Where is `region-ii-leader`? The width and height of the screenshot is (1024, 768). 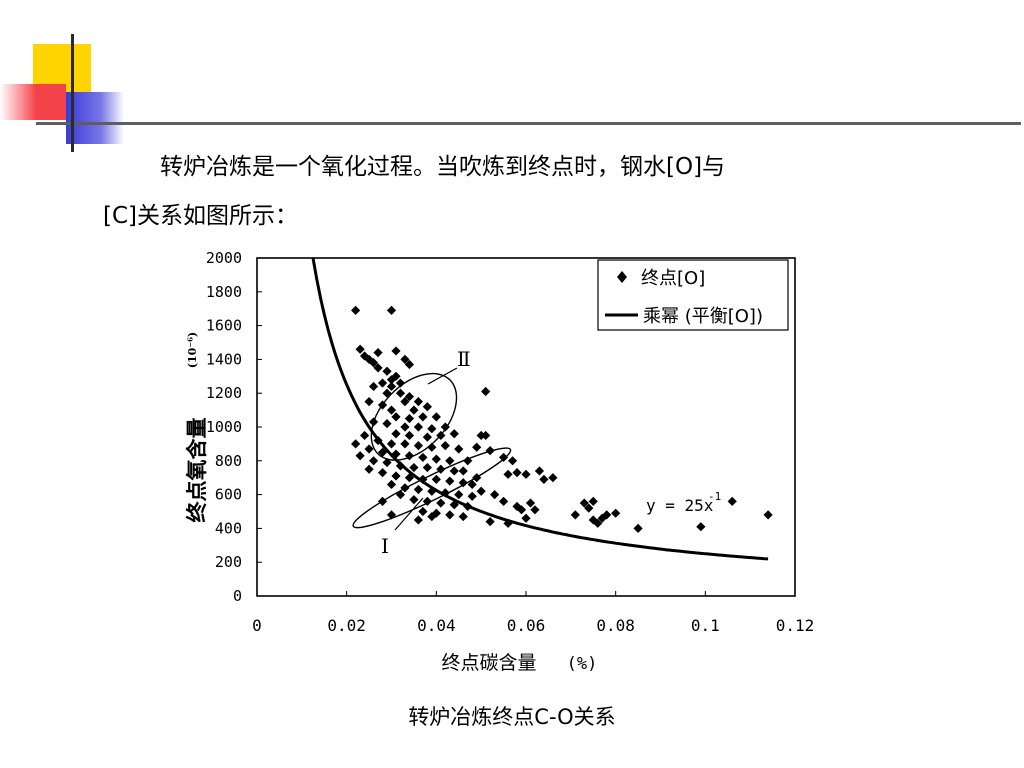
region-ii-leader is located at coordinates (442, 376).